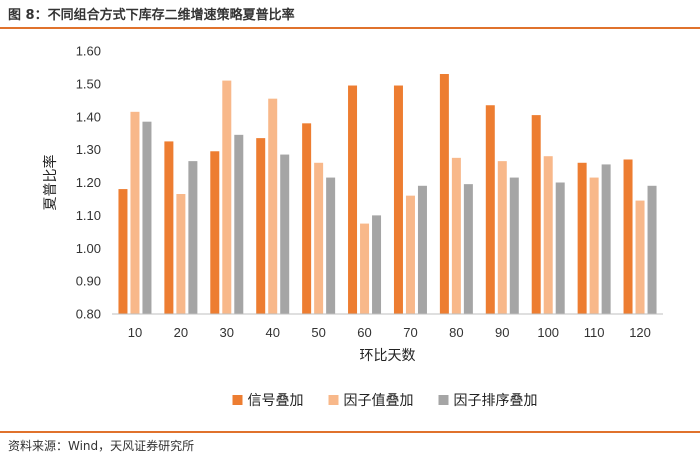 Image resolution: width=700 pixels, height=460 pixels. What do you see at coordinates (88, 314) in the screenshot?
I see `y-tick-label: 0.80` at bounding box center [88, 314].